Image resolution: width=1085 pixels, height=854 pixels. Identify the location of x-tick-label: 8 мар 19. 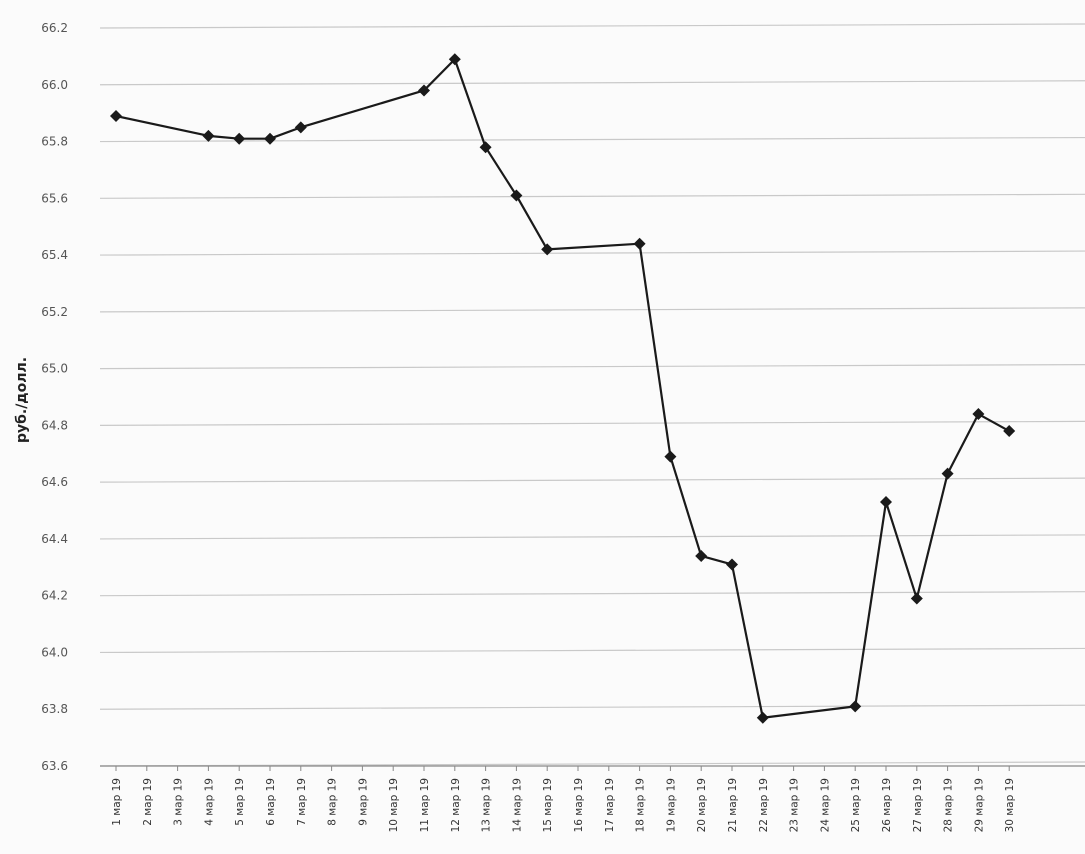
(333, 802).